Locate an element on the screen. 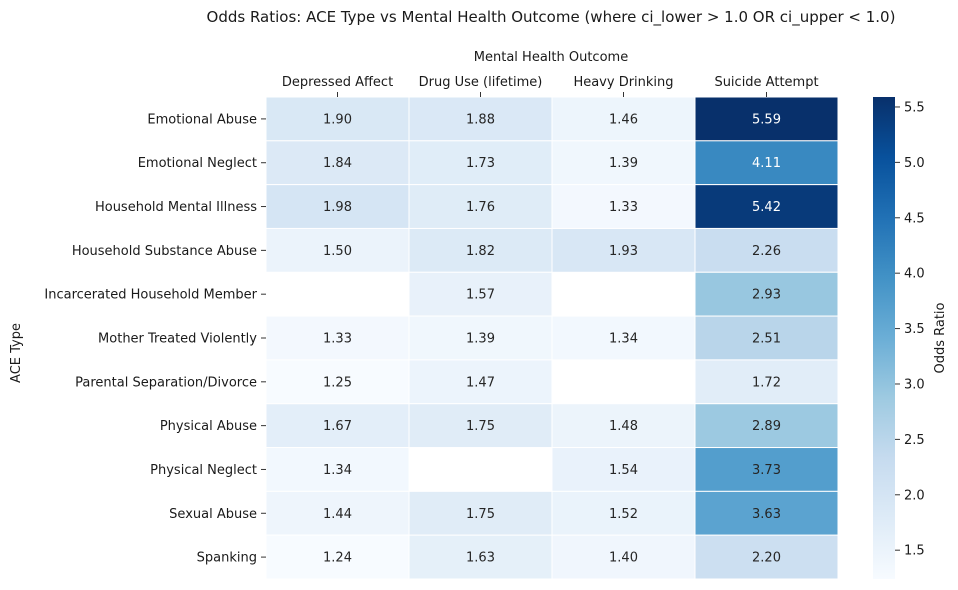  colorbar: 1.5 2.0 2.5 3.0 3.5 4.0 4.5 5.0 5.5 Odds Ratio is located at coordinates (910, 338).